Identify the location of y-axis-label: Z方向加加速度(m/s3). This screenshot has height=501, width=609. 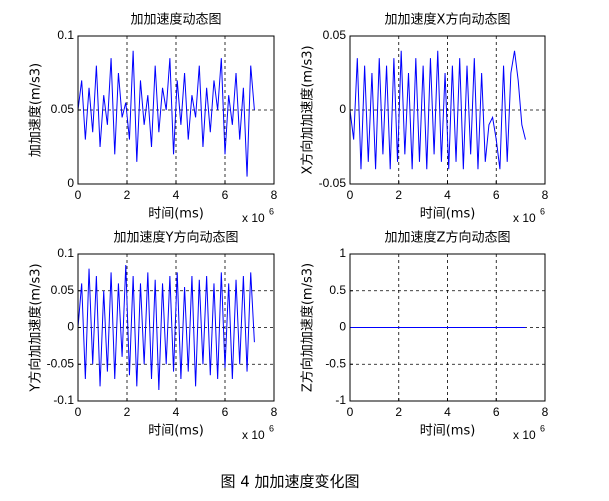
(308, 327).